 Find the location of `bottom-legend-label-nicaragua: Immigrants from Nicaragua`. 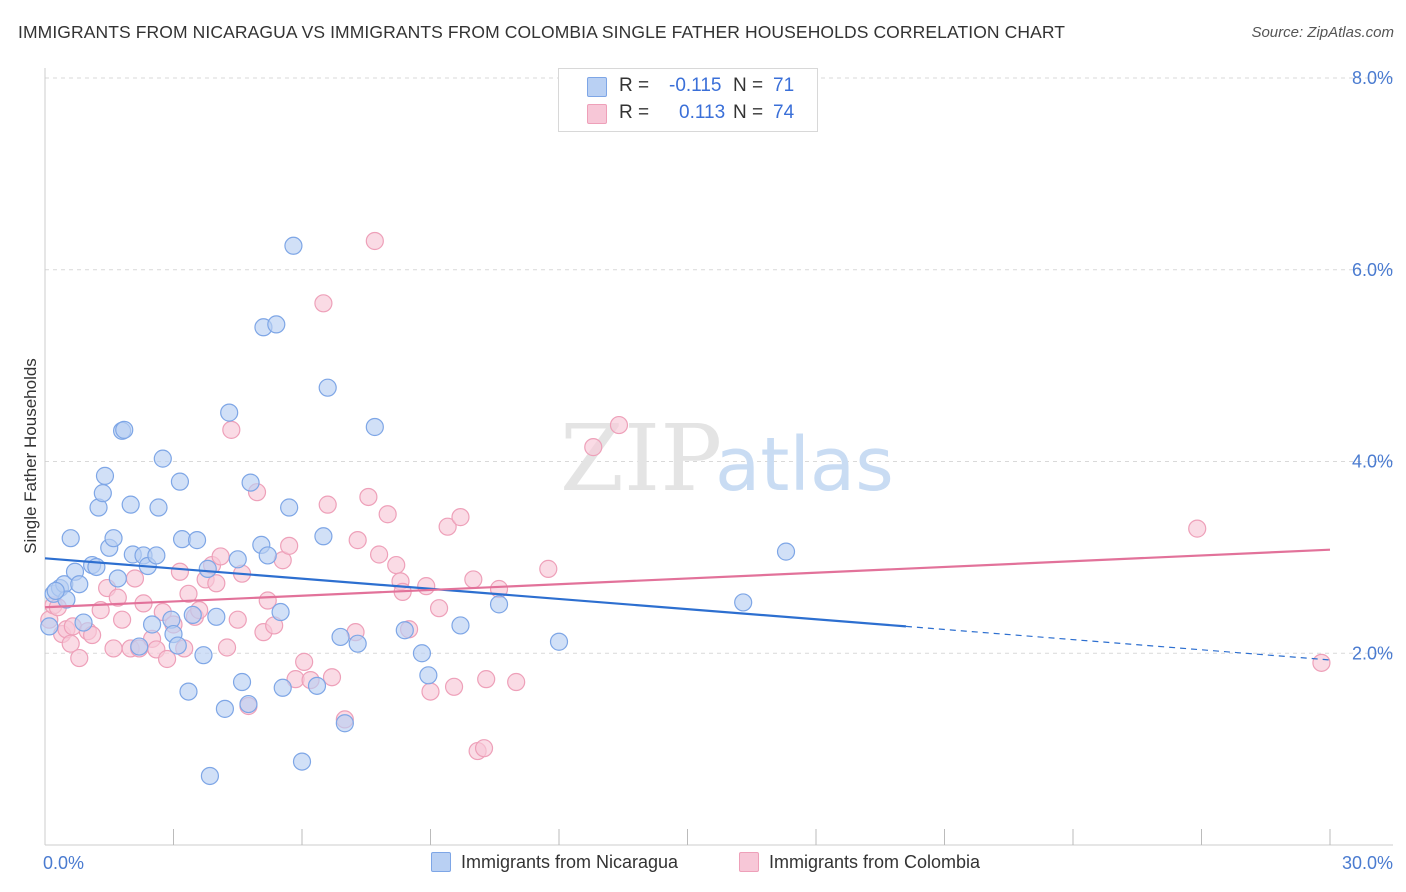

bottom-legend-label-nicaragua: Immigrants from Nicaragua is located at coordinates (570, 862).